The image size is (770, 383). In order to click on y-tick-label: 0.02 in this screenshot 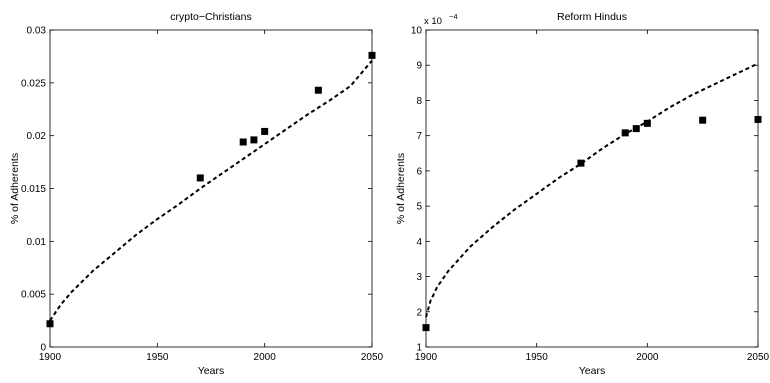, I will do `click(37, 136)`.